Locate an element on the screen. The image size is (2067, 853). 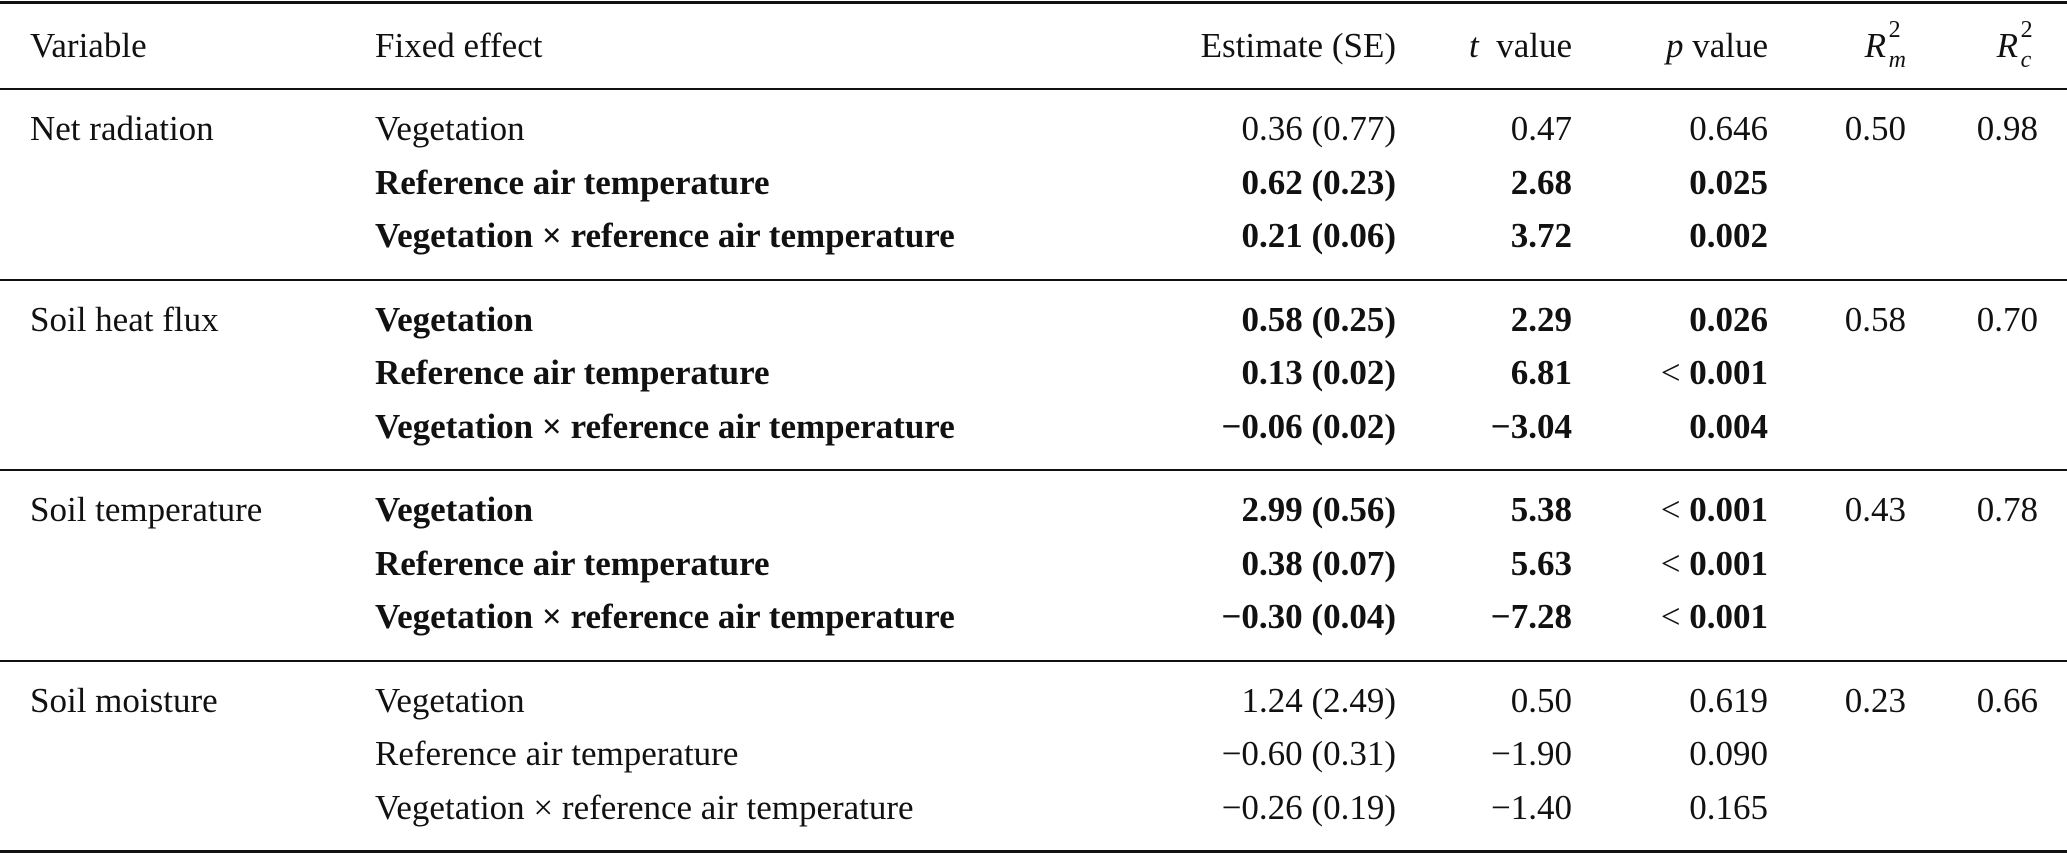
t-label: value is located at coordinates (1534, 45).